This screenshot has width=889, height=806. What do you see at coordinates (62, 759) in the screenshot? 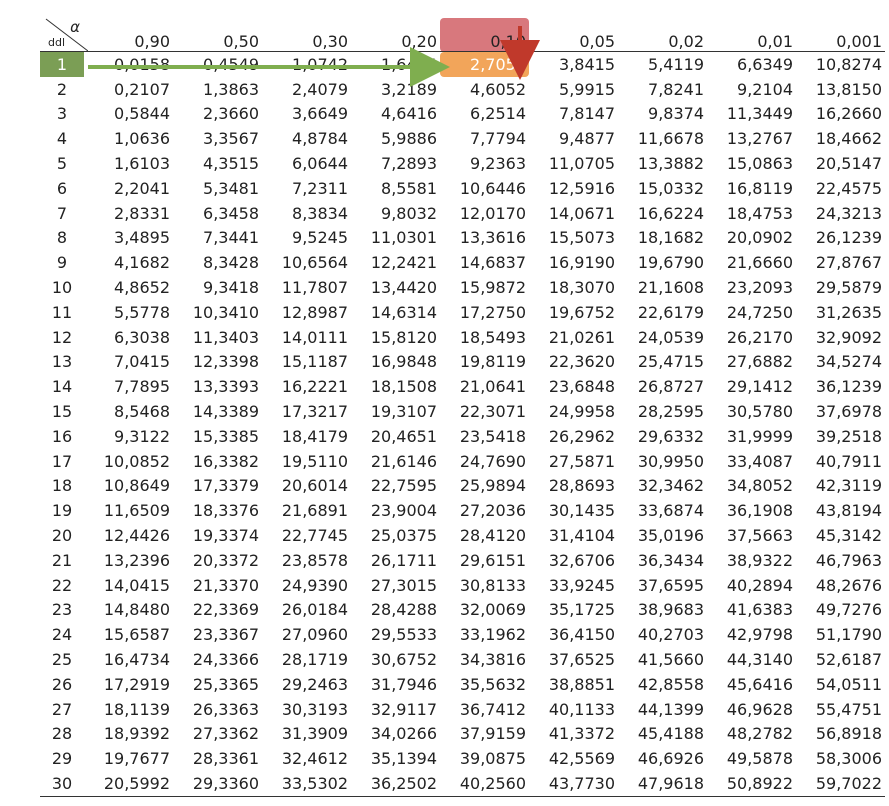
I see `ddl-cell: 29` at bounding box center [62, 759].